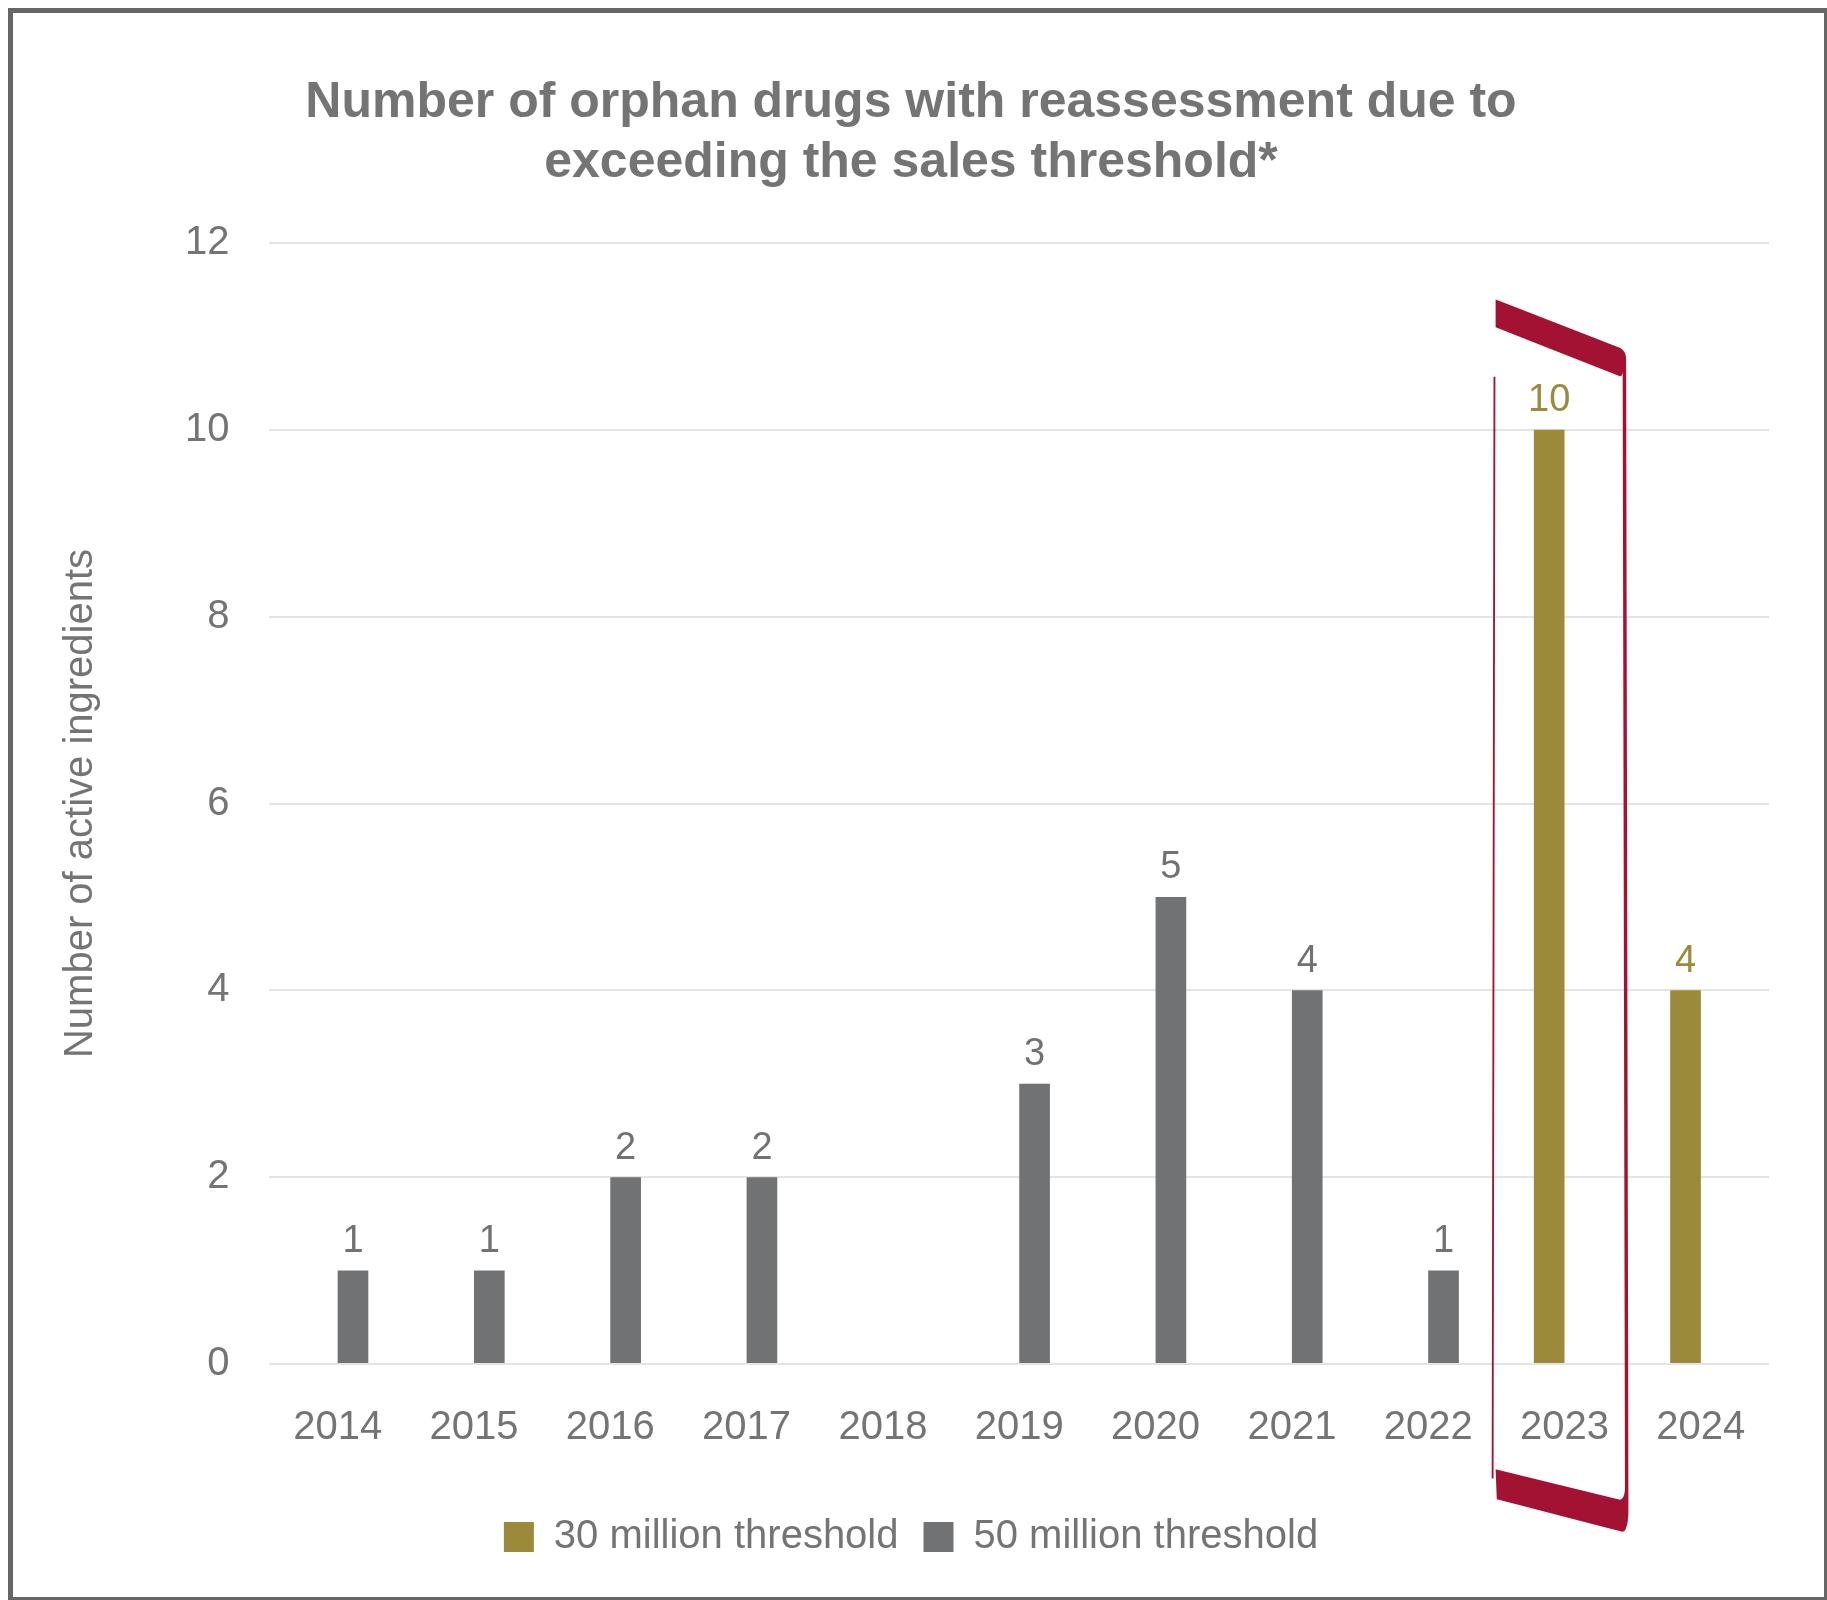  Describe the element at coordinates (726, 1534) in the screenshot. I see `legend-label: 30 million threshold` at that location.